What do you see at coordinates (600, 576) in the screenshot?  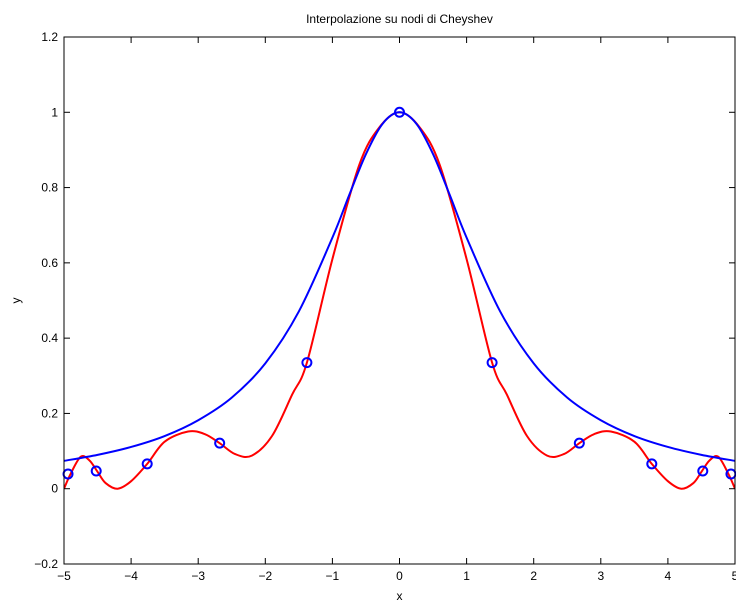 I see `x-tick-label: 3` at bounding box center [600, 576].